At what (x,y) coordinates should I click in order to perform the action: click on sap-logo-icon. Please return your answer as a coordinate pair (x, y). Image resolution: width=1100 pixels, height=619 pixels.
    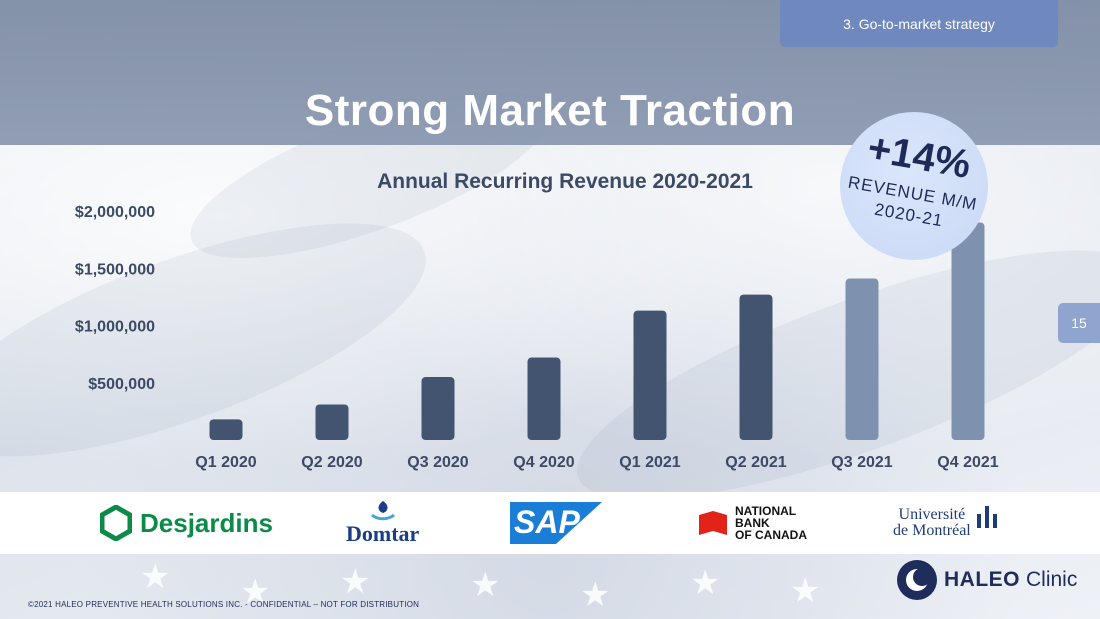
    Looking at the image, I should click on (556, 523).